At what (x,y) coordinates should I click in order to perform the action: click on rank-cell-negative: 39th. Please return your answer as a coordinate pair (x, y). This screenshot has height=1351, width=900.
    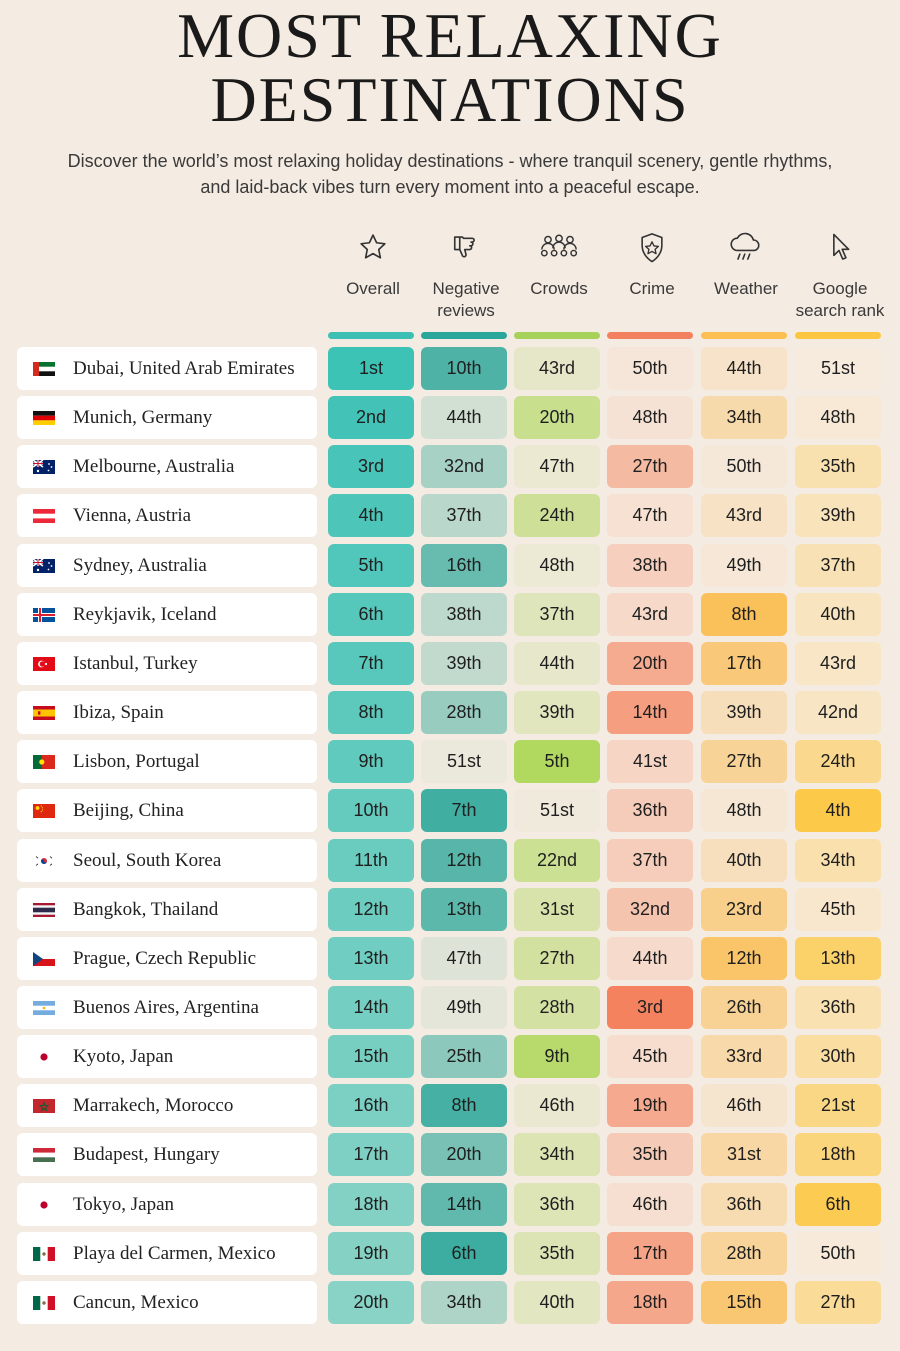
    Looking at the image, I should click on (464, 663).